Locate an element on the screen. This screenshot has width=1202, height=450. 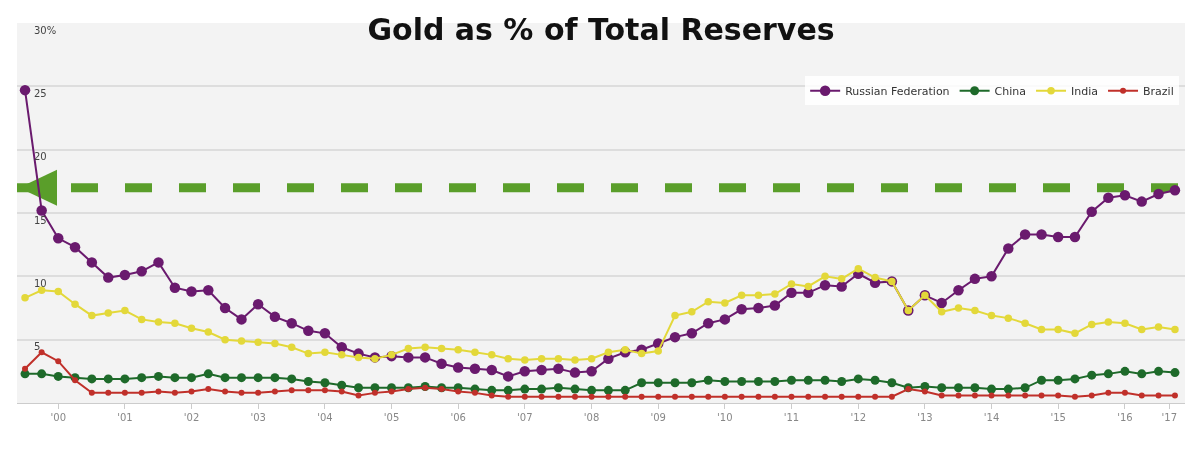
y-tick-label: 5 is located at coordinates (37, 347).